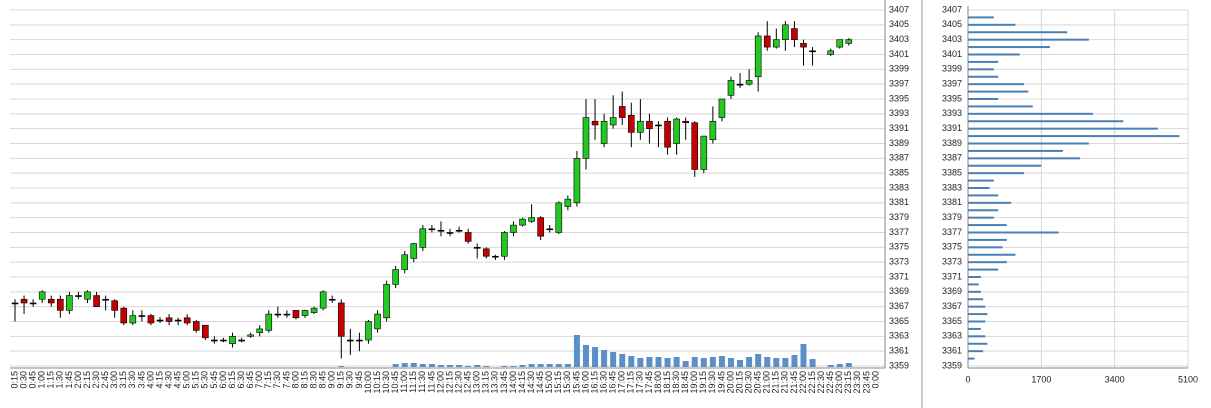 This screenshot has width=1211, height=408. Describe the element at coordinates (141, 380) in the screenshot. I see `x-tick-label: 3:45` at that location.